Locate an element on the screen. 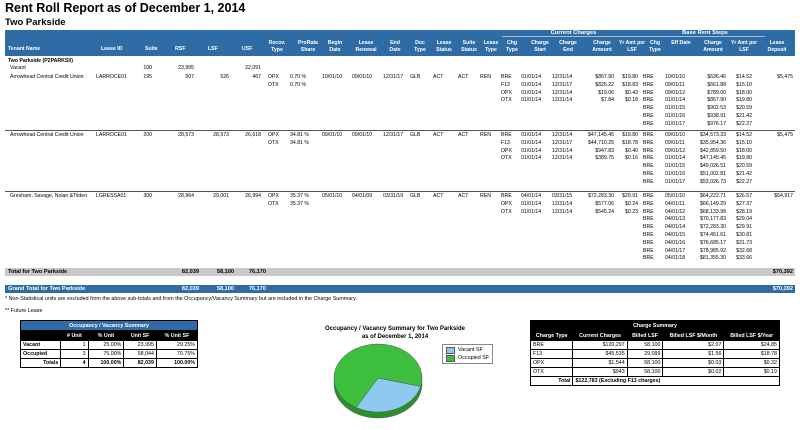 This screenshot has height=430, width=800. step-eff-date: 04/01/16 is located at coordinates (675, 242).